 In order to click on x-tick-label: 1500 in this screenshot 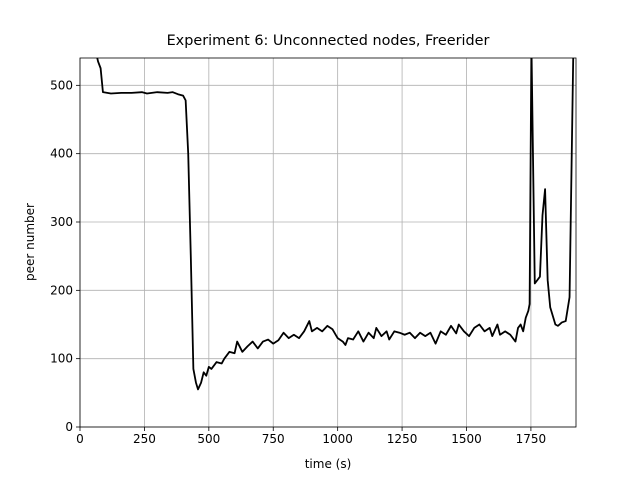, I will do `click(466, 439)`.